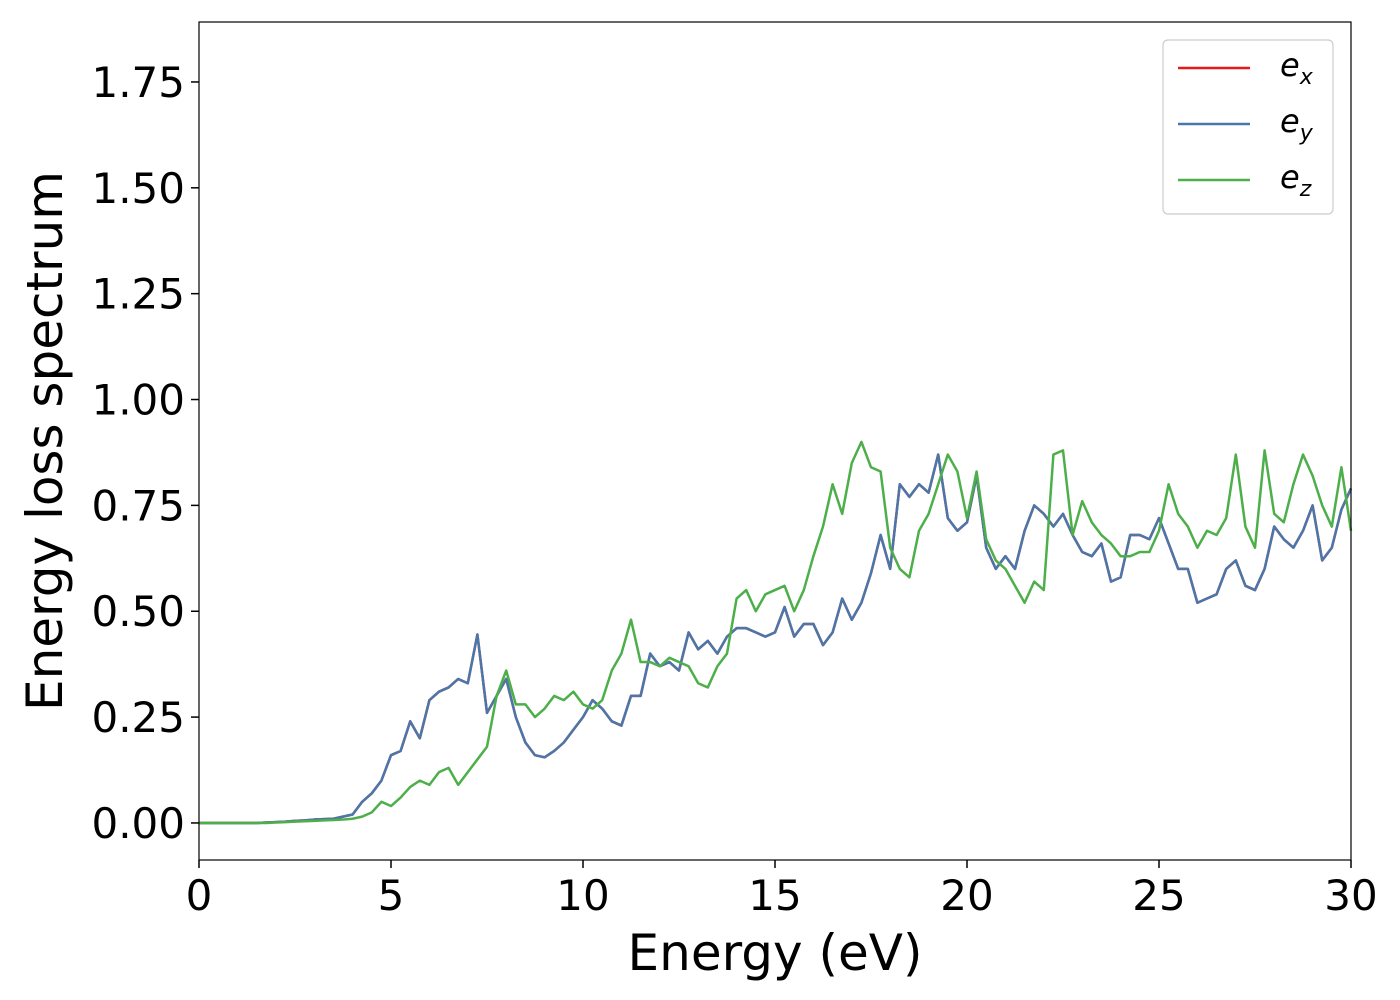 This screenshot has height=1000, width=1400. Describe the element at coordinates (1296, 180) in the screenshot. I see `legend-label: ez` at that location.